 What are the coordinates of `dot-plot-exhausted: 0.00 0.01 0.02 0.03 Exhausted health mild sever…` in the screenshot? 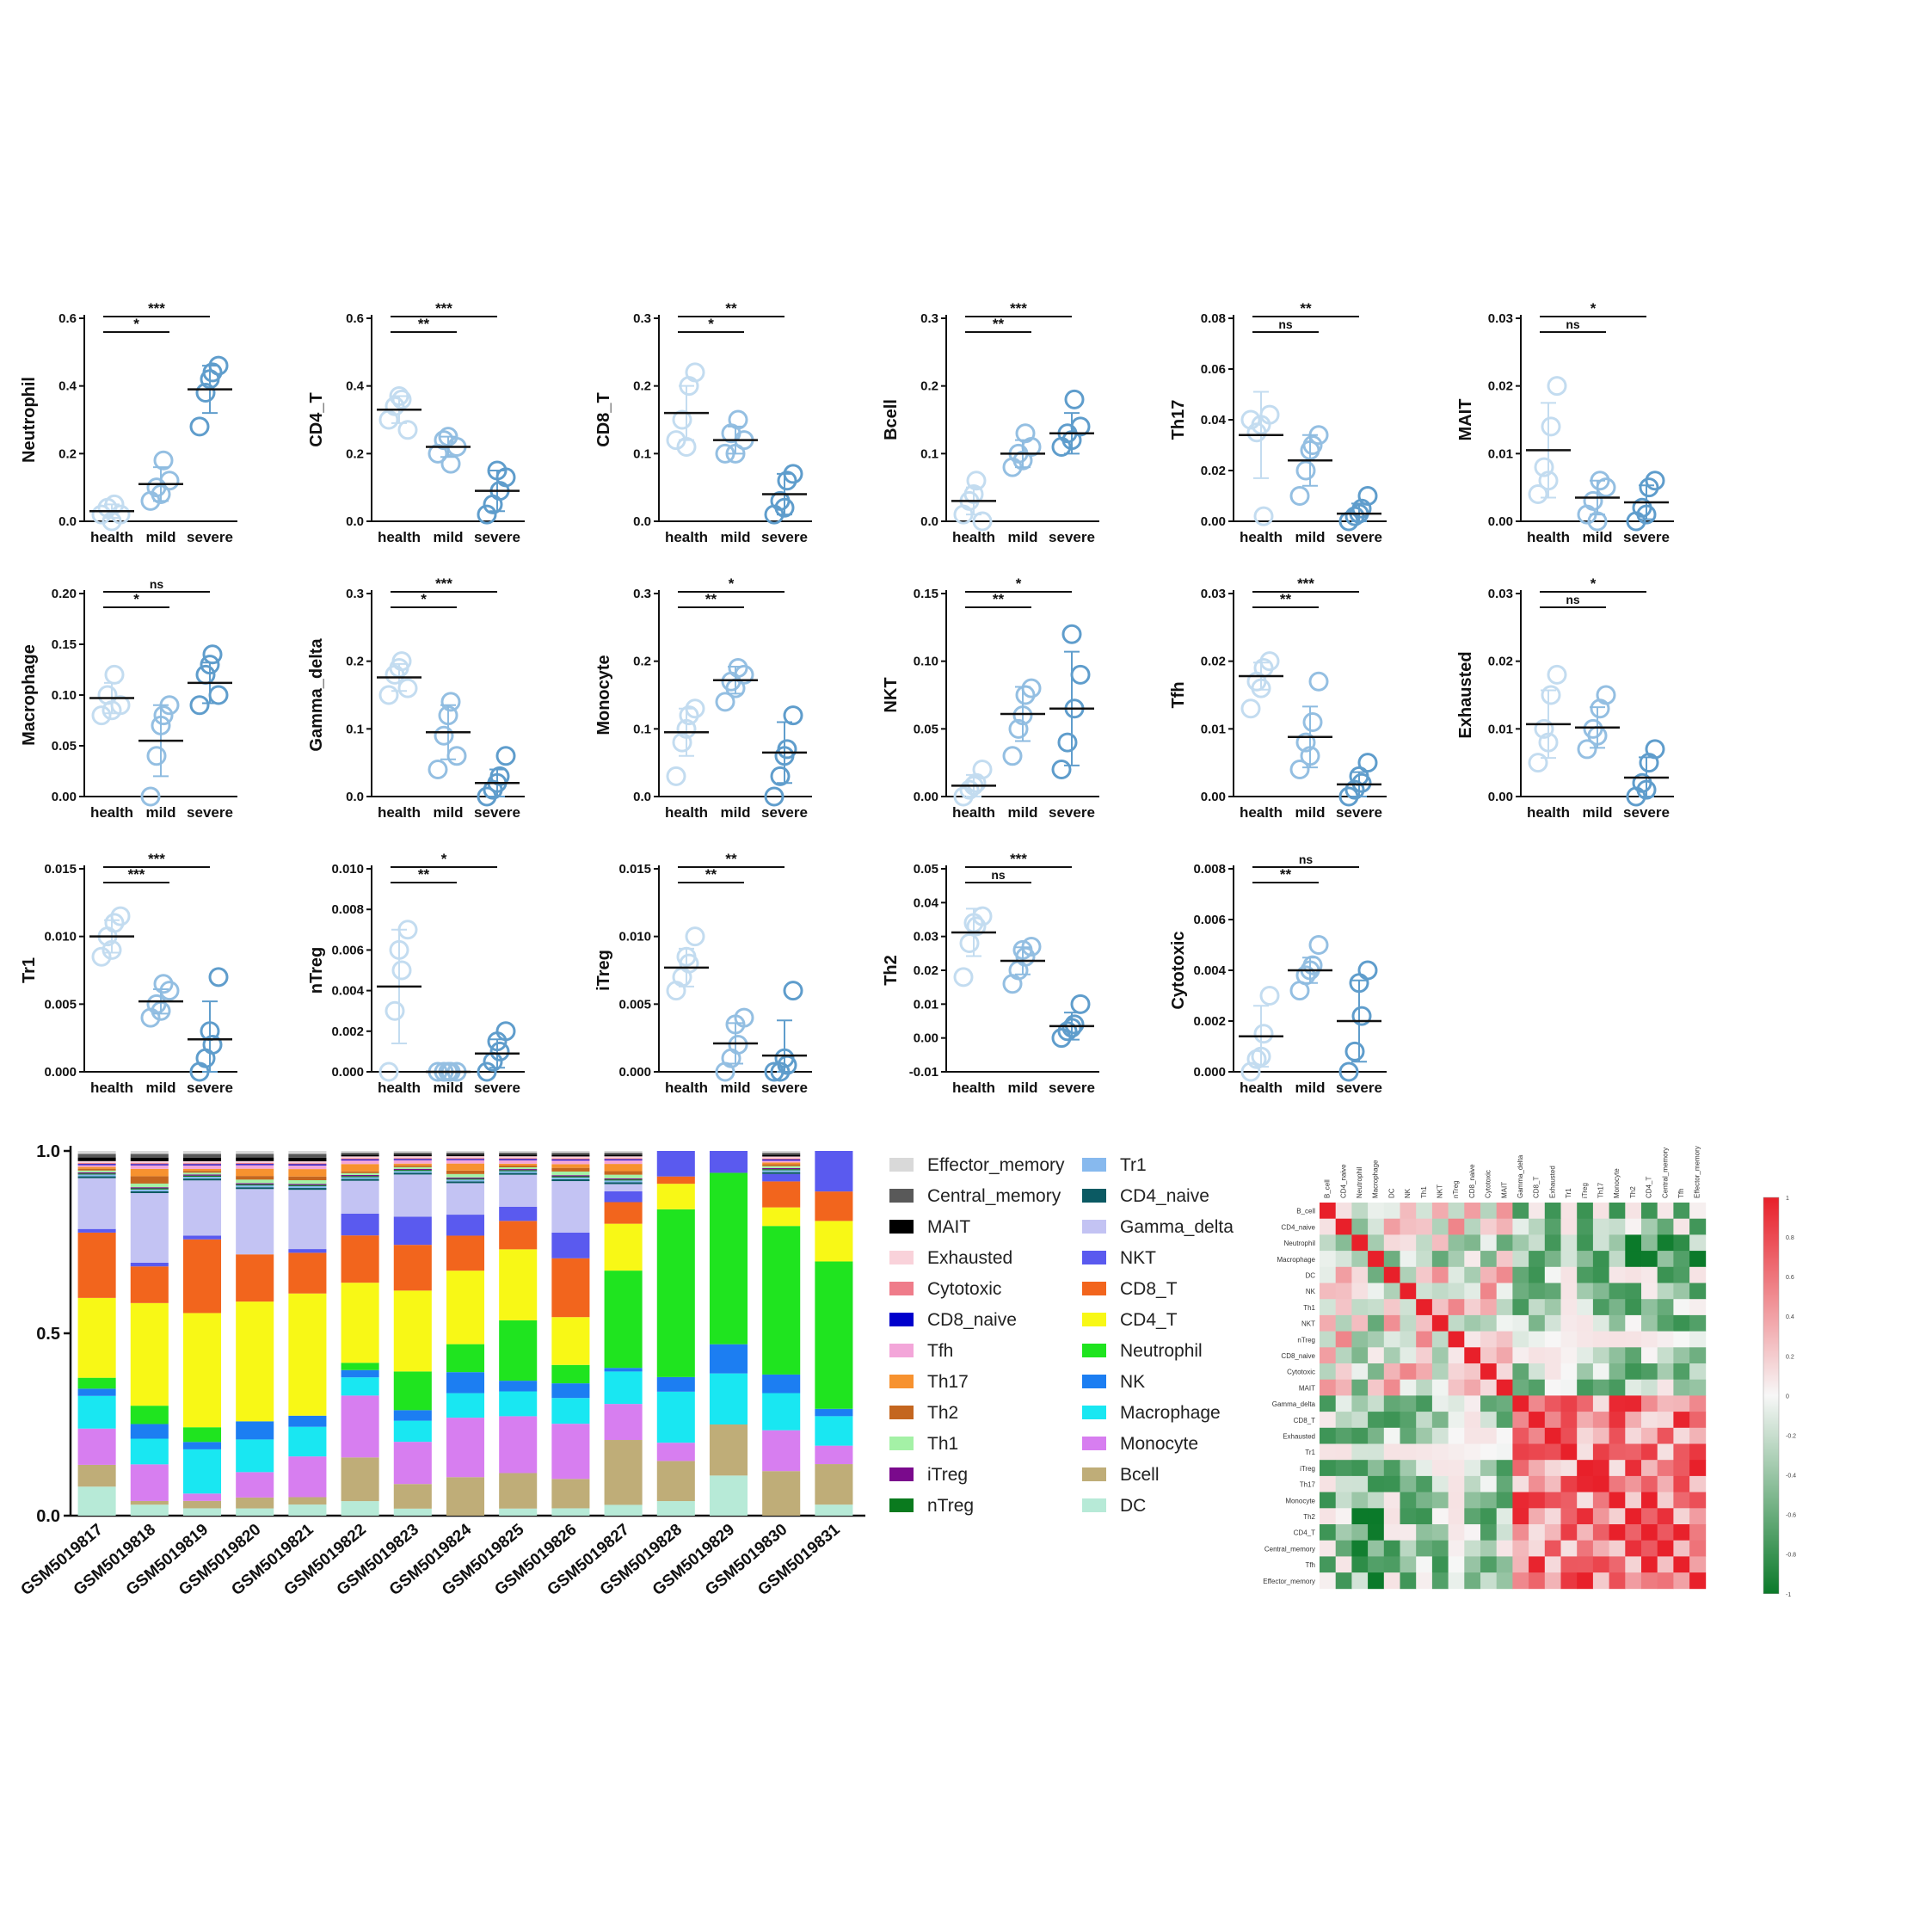 It's located at (1565, 698).